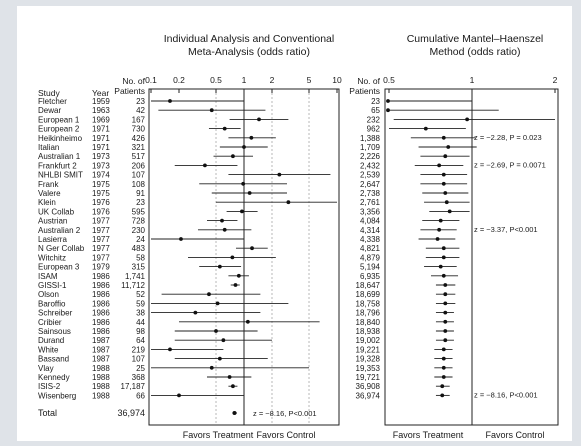 The height and width of the screenshot is (446, 581). Describe the element at coordinates (368, 386) in the screenshot. I see `cumulative-patients: 36,908` at that location.